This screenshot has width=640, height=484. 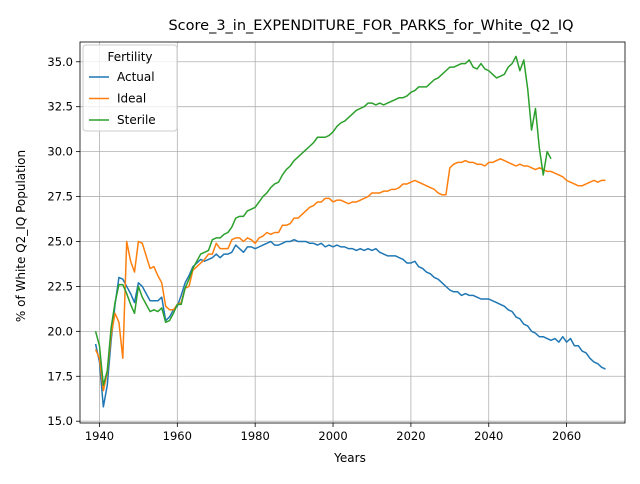 I want to click on y-tick-label: 32.5, so click(x=60, y=107).